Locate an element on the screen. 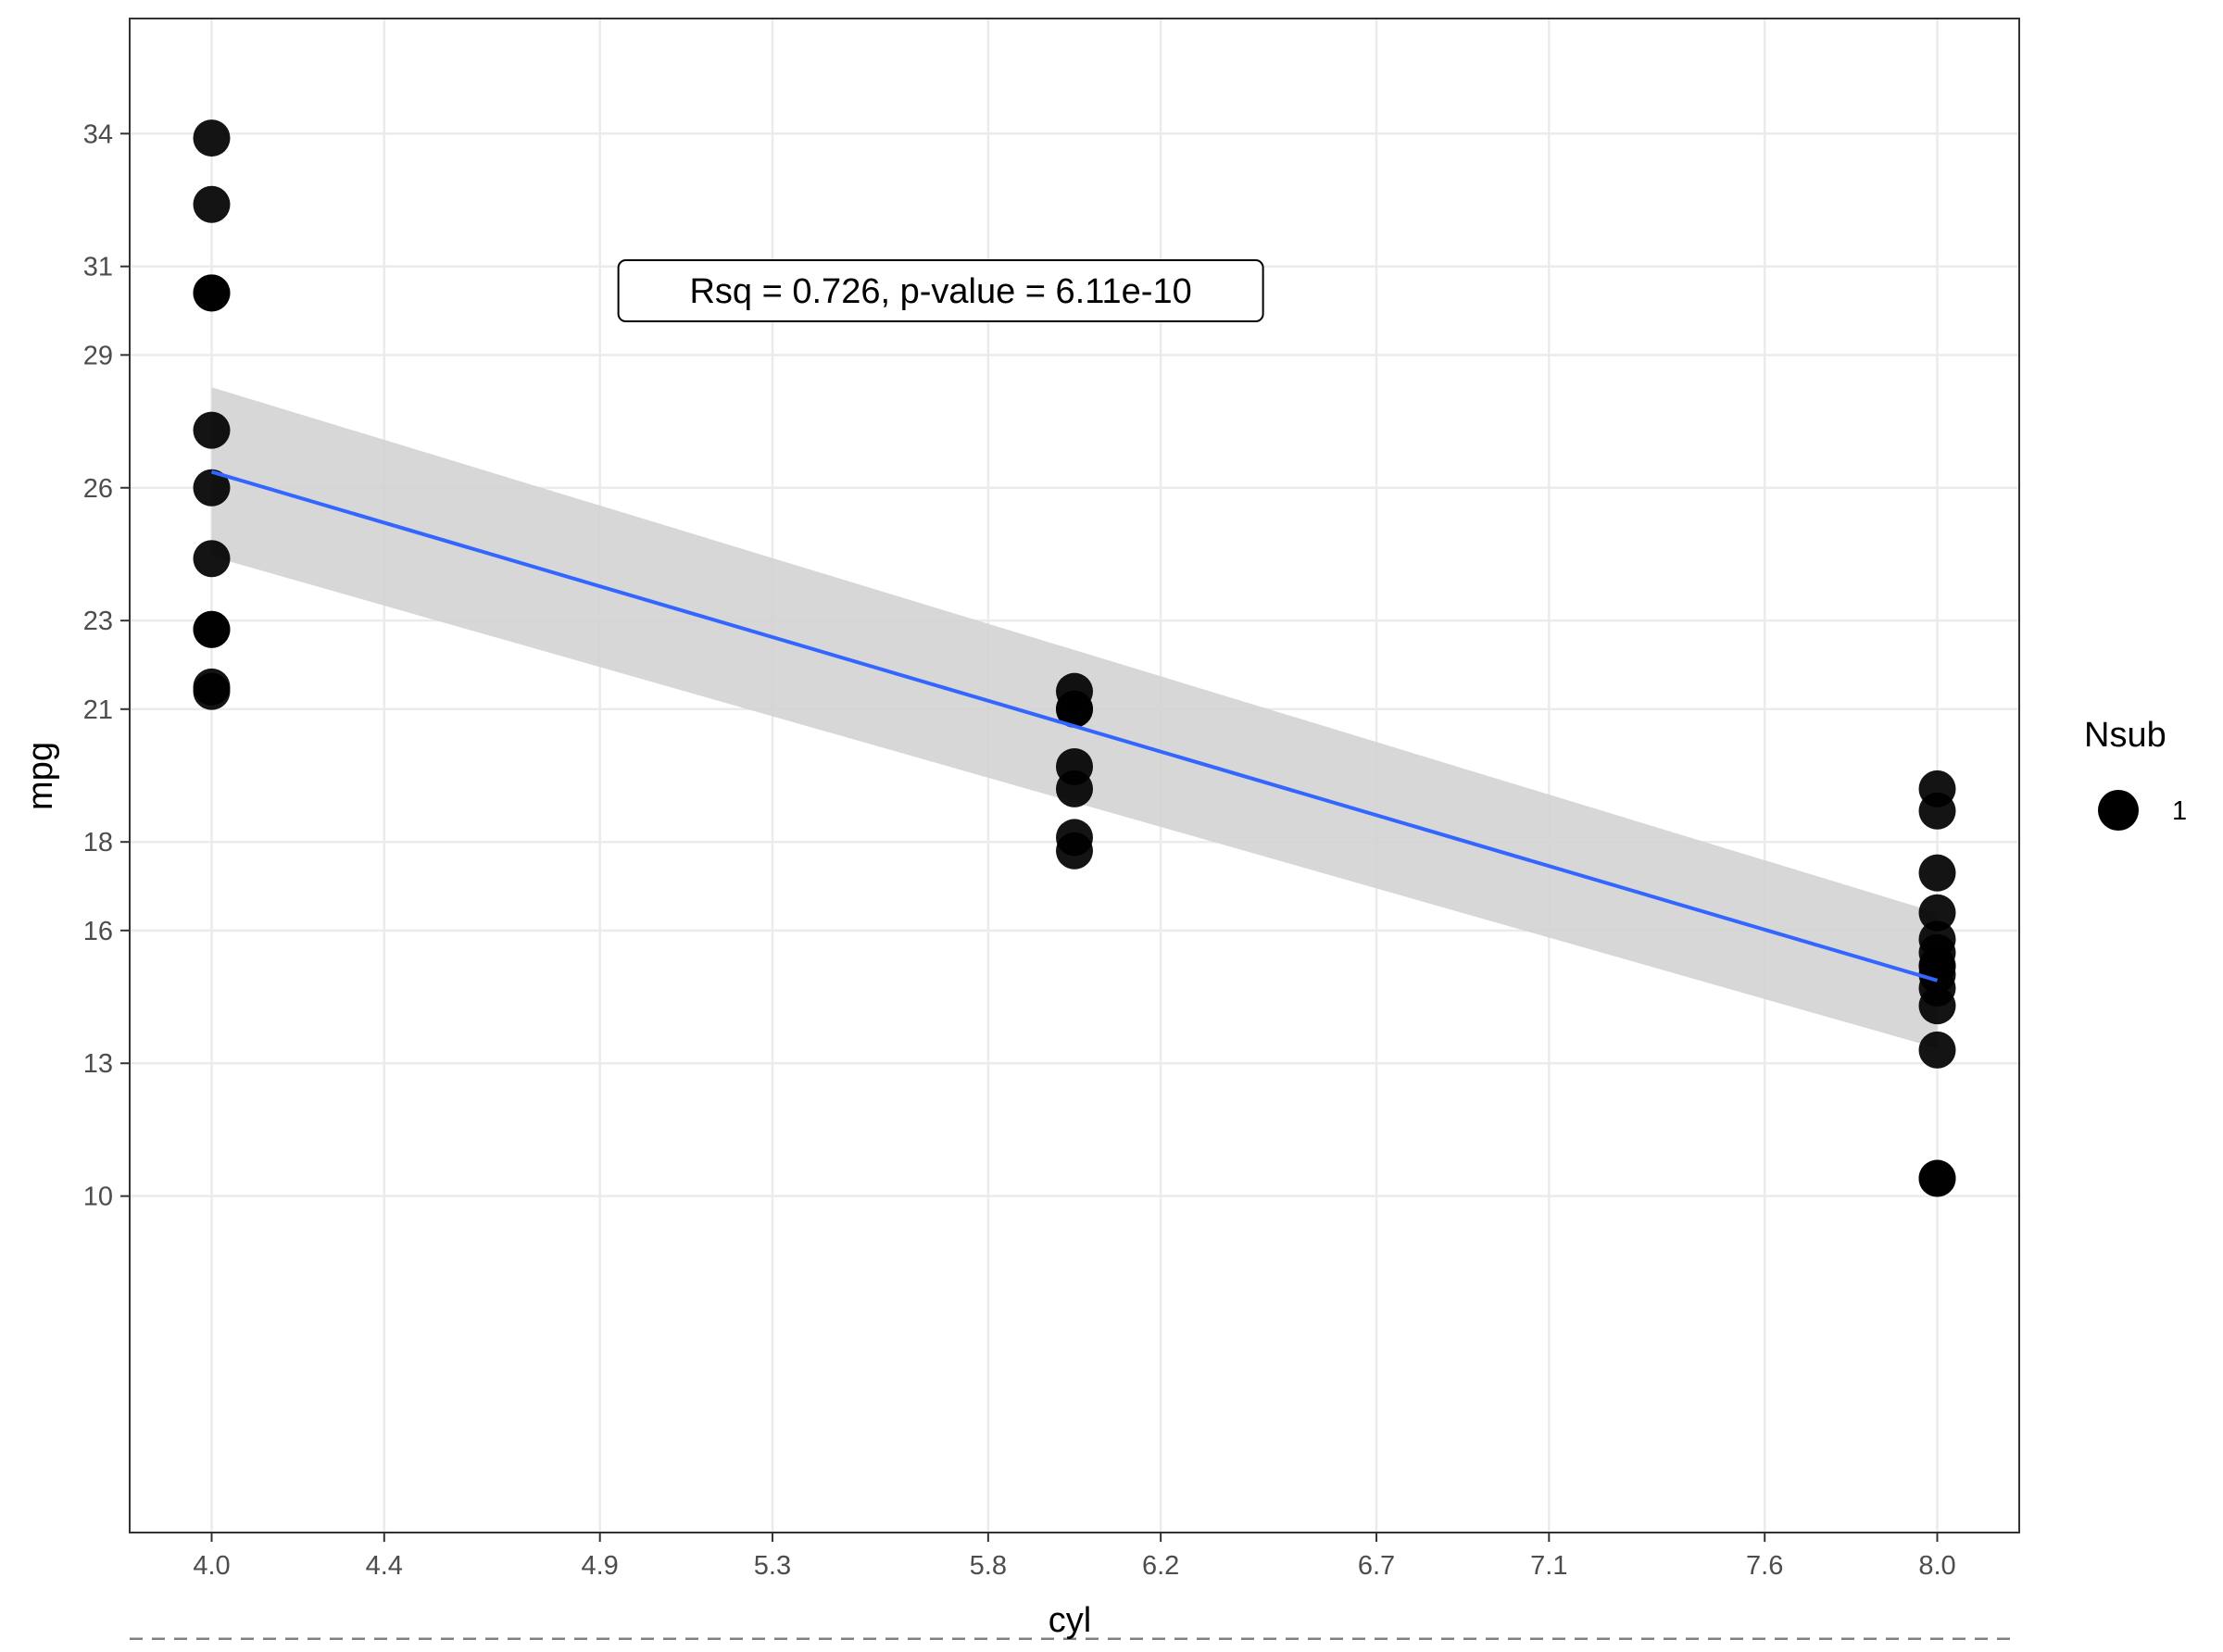 Image resolution: width=2223 pixels, height=1652 pixels. annotation-text: Rsq = 0.726, p-value = 6.11e-10 is located at coordinates (940, 291).